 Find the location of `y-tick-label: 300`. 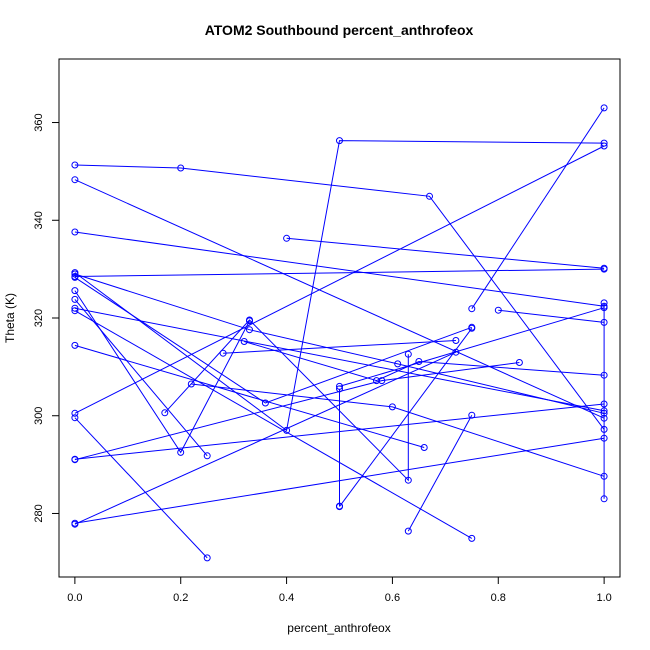

y-tick-label: 300 is located at coordinates (39, 416).